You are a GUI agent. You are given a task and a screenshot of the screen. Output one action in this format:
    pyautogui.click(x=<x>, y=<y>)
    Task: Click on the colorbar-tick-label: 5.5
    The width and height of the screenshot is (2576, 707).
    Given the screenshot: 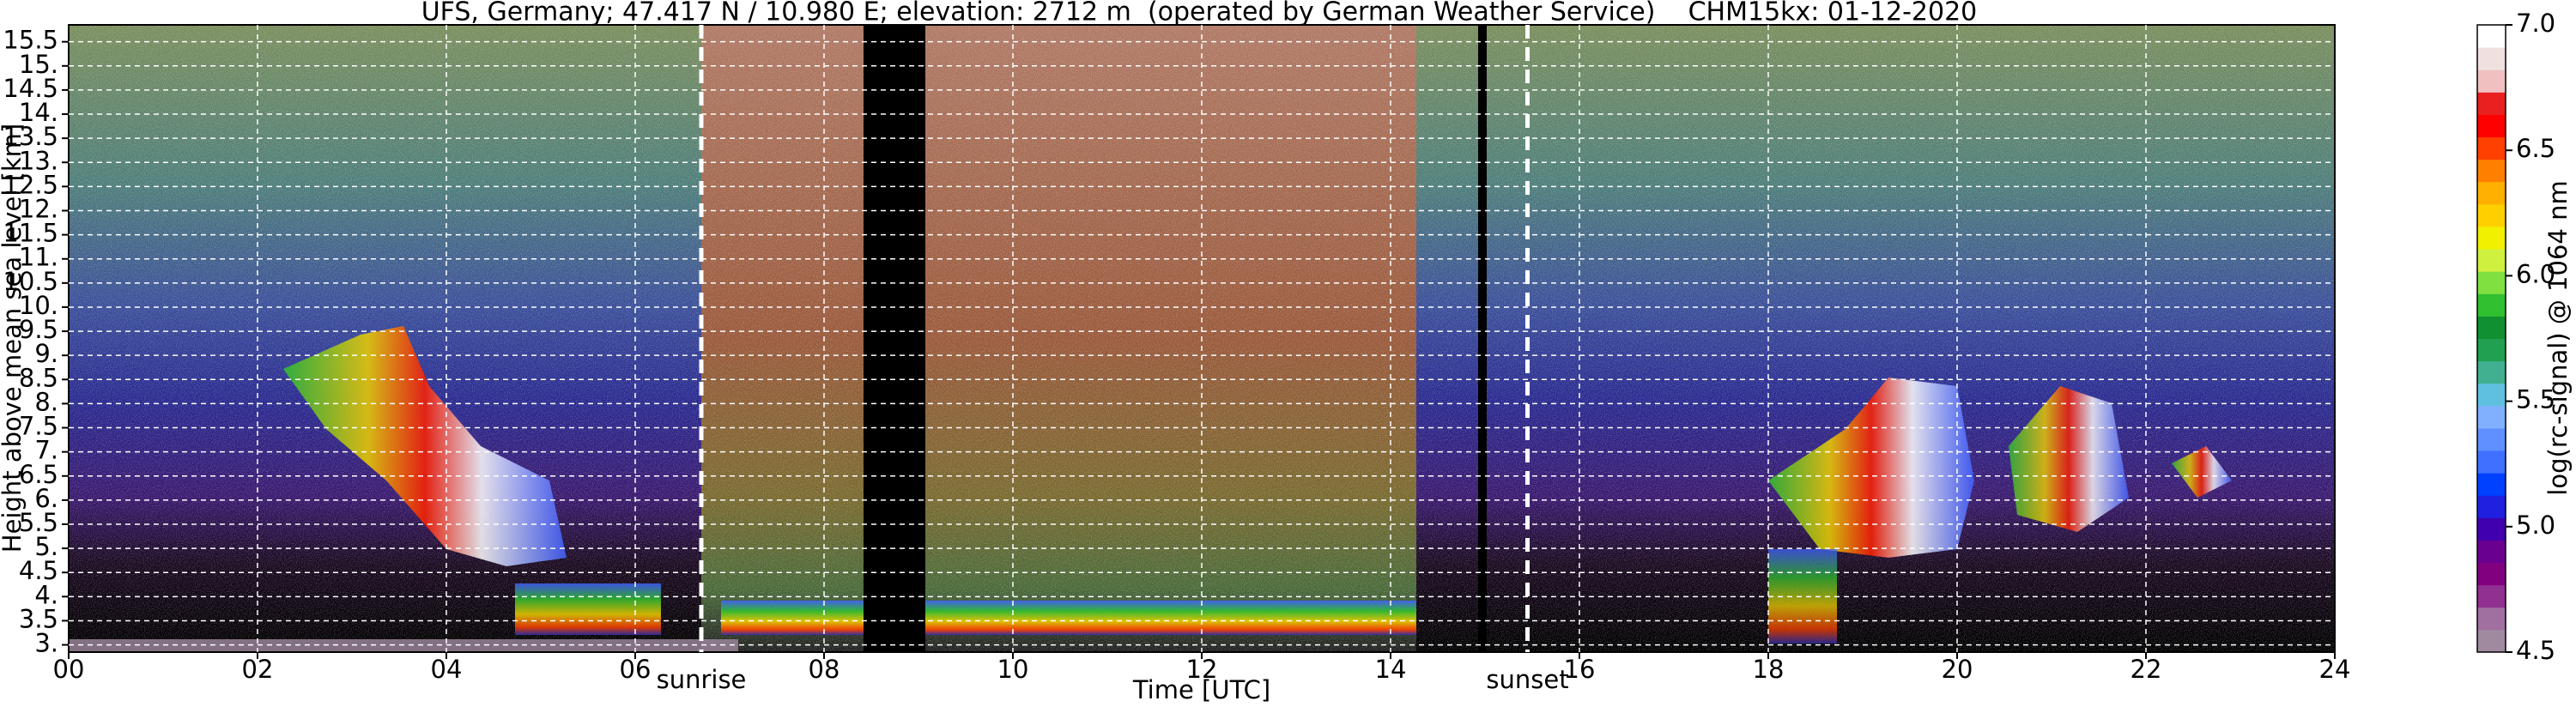 What is the action you would take?
    pyautogui.click(x=2535, y=400)
    